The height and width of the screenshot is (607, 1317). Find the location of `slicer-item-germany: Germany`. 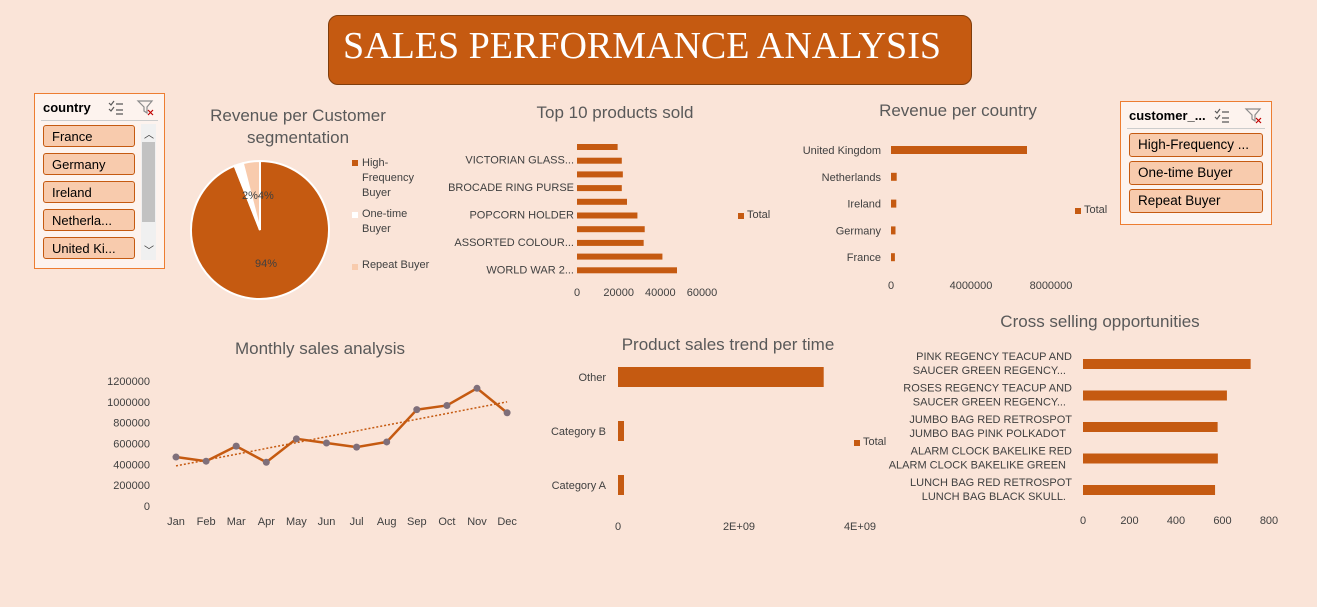

slicer-item-germany: Germany is located at coordinates (89, 164).